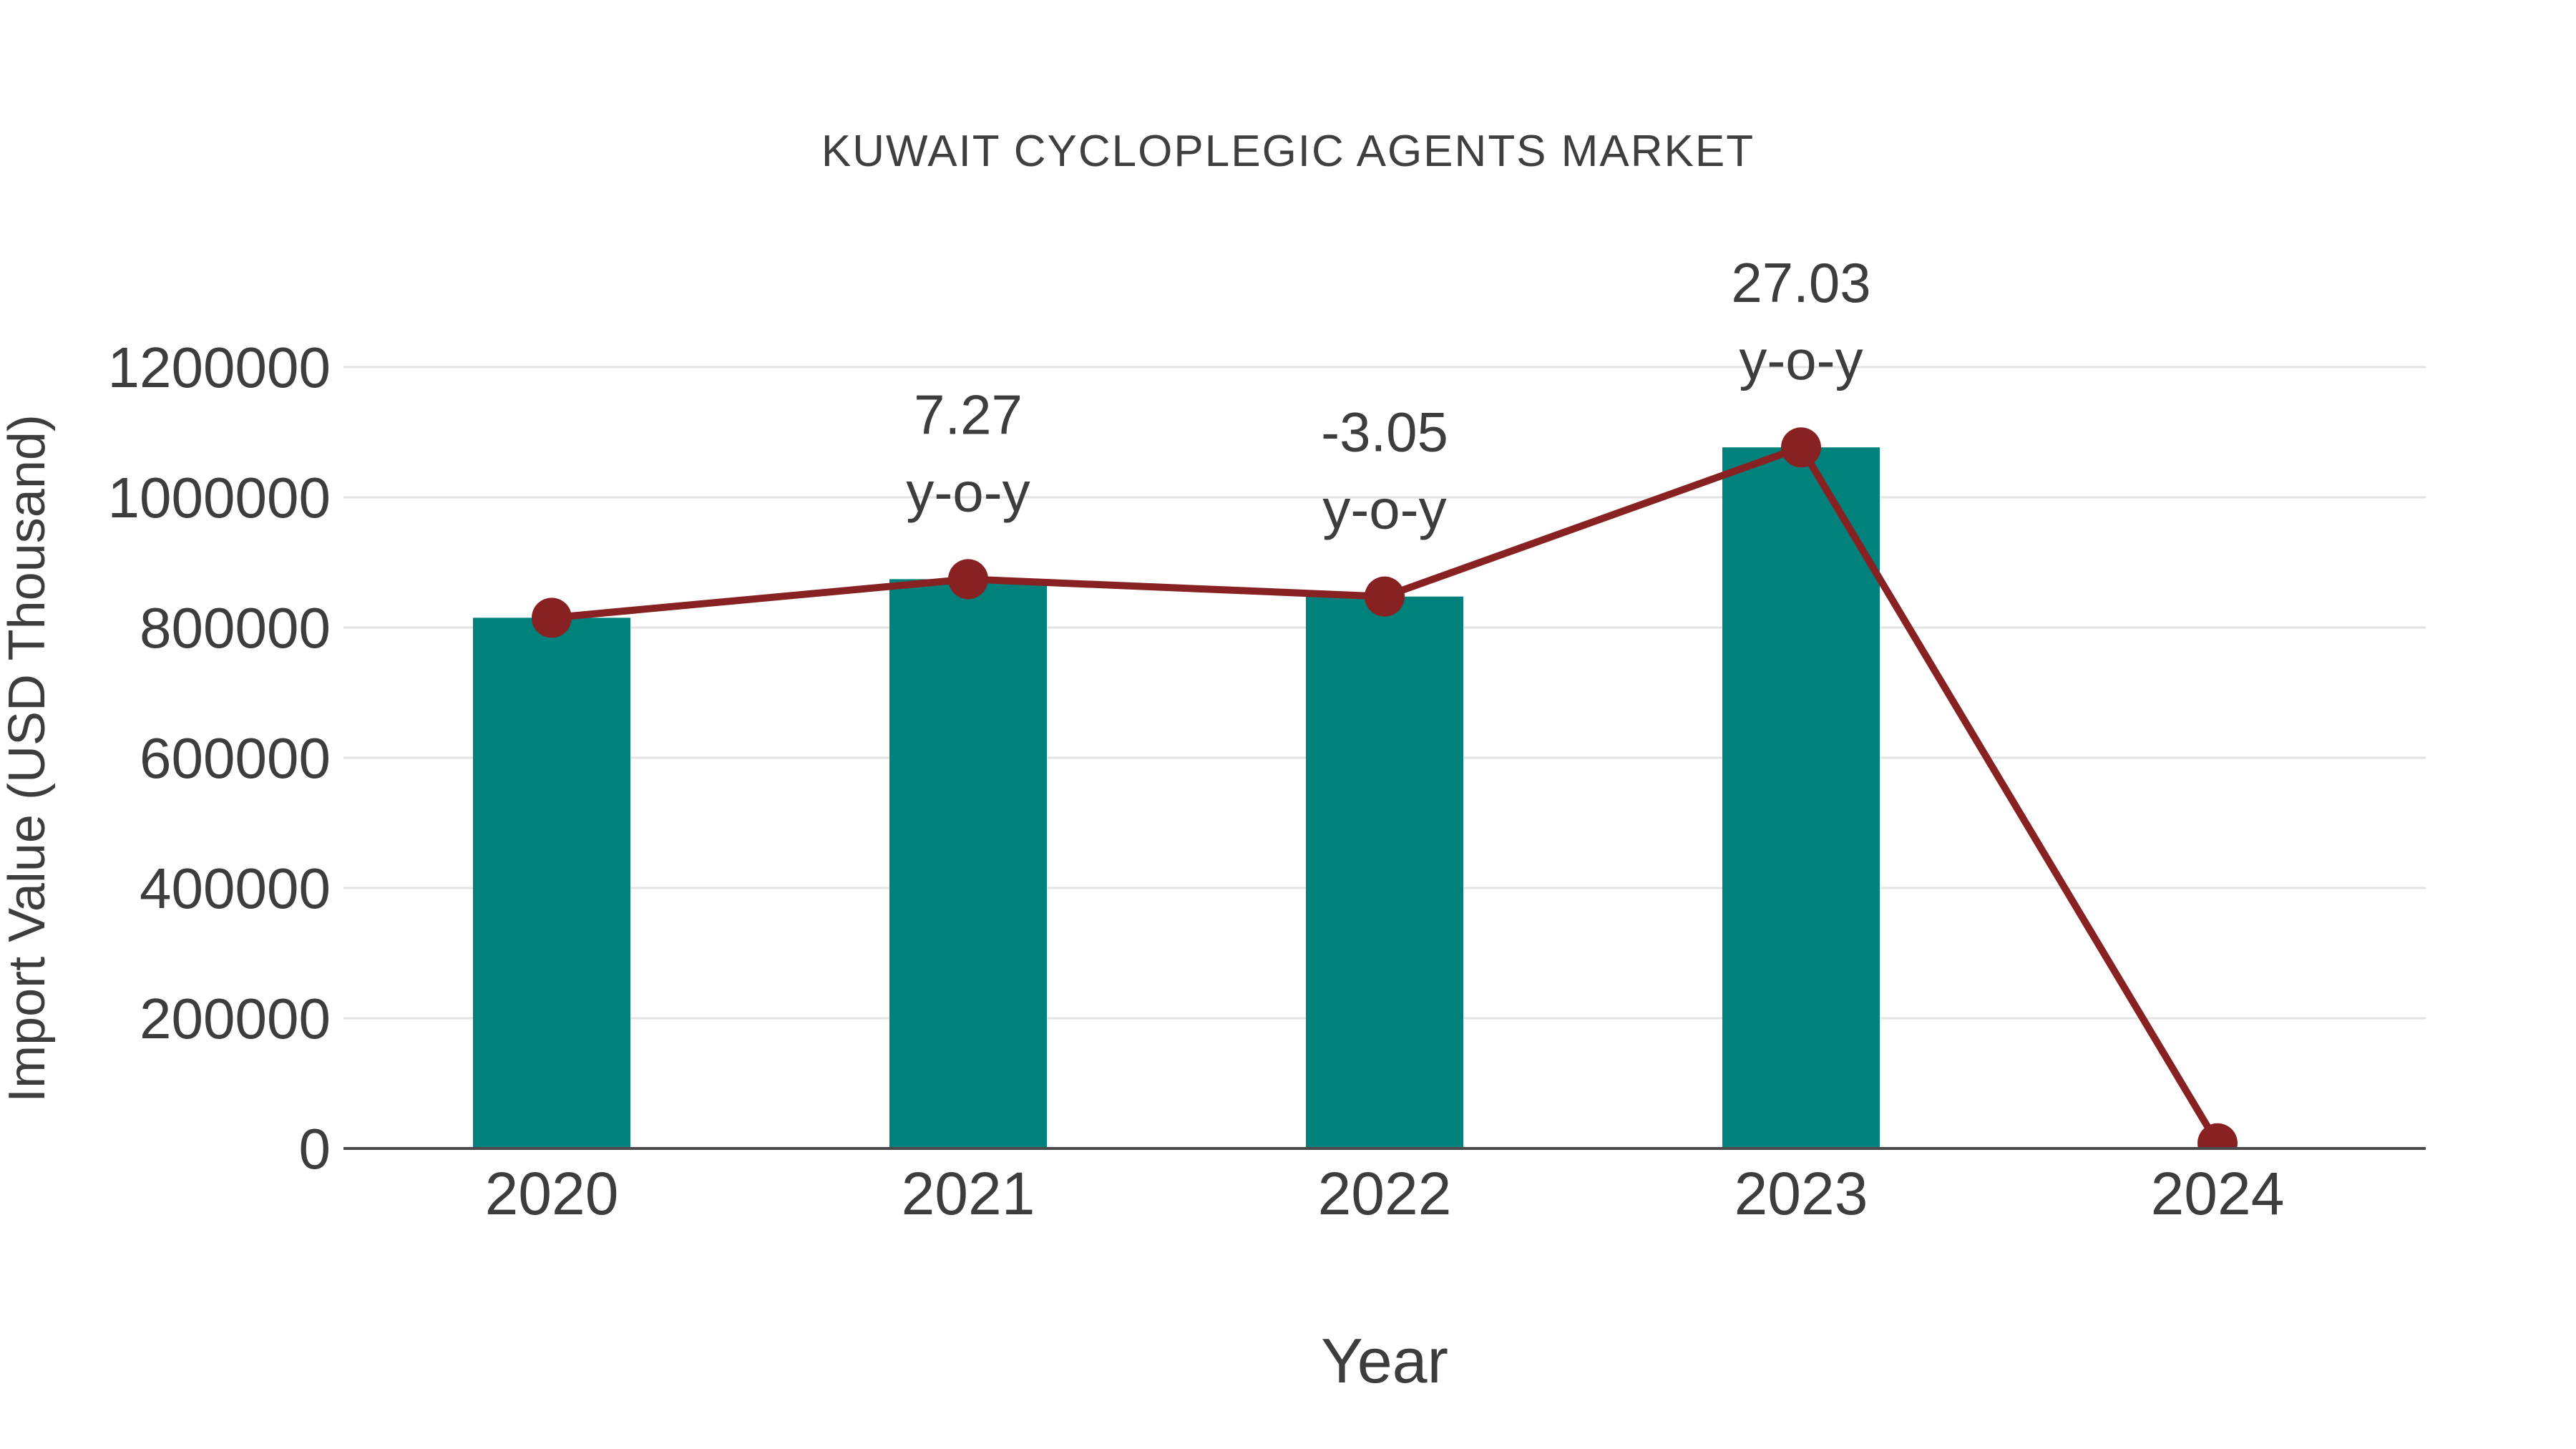 The width and height of the screenshot is (2576, 1449). Describe the element at coordinates (219, 367) in the screenshot. I see `y-tick-label-1200000: 1200000` at that location.